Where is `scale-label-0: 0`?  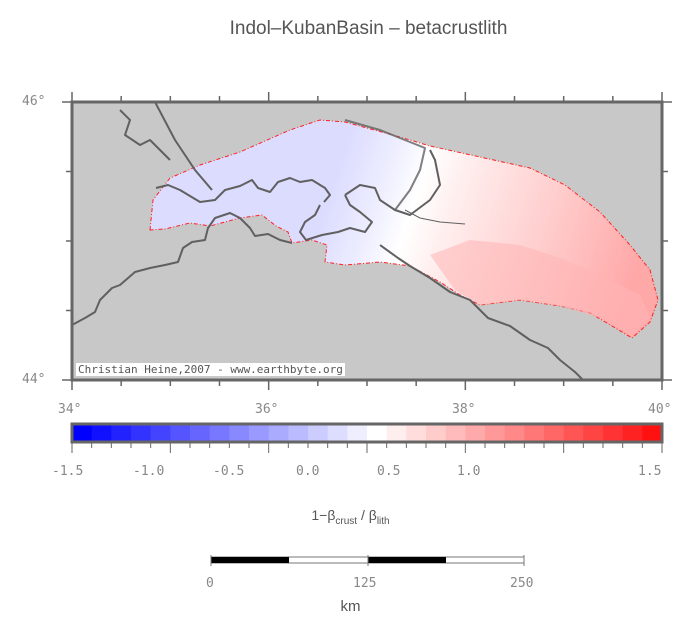
scale-label-0: 0 is located at coordinates (210, 583).